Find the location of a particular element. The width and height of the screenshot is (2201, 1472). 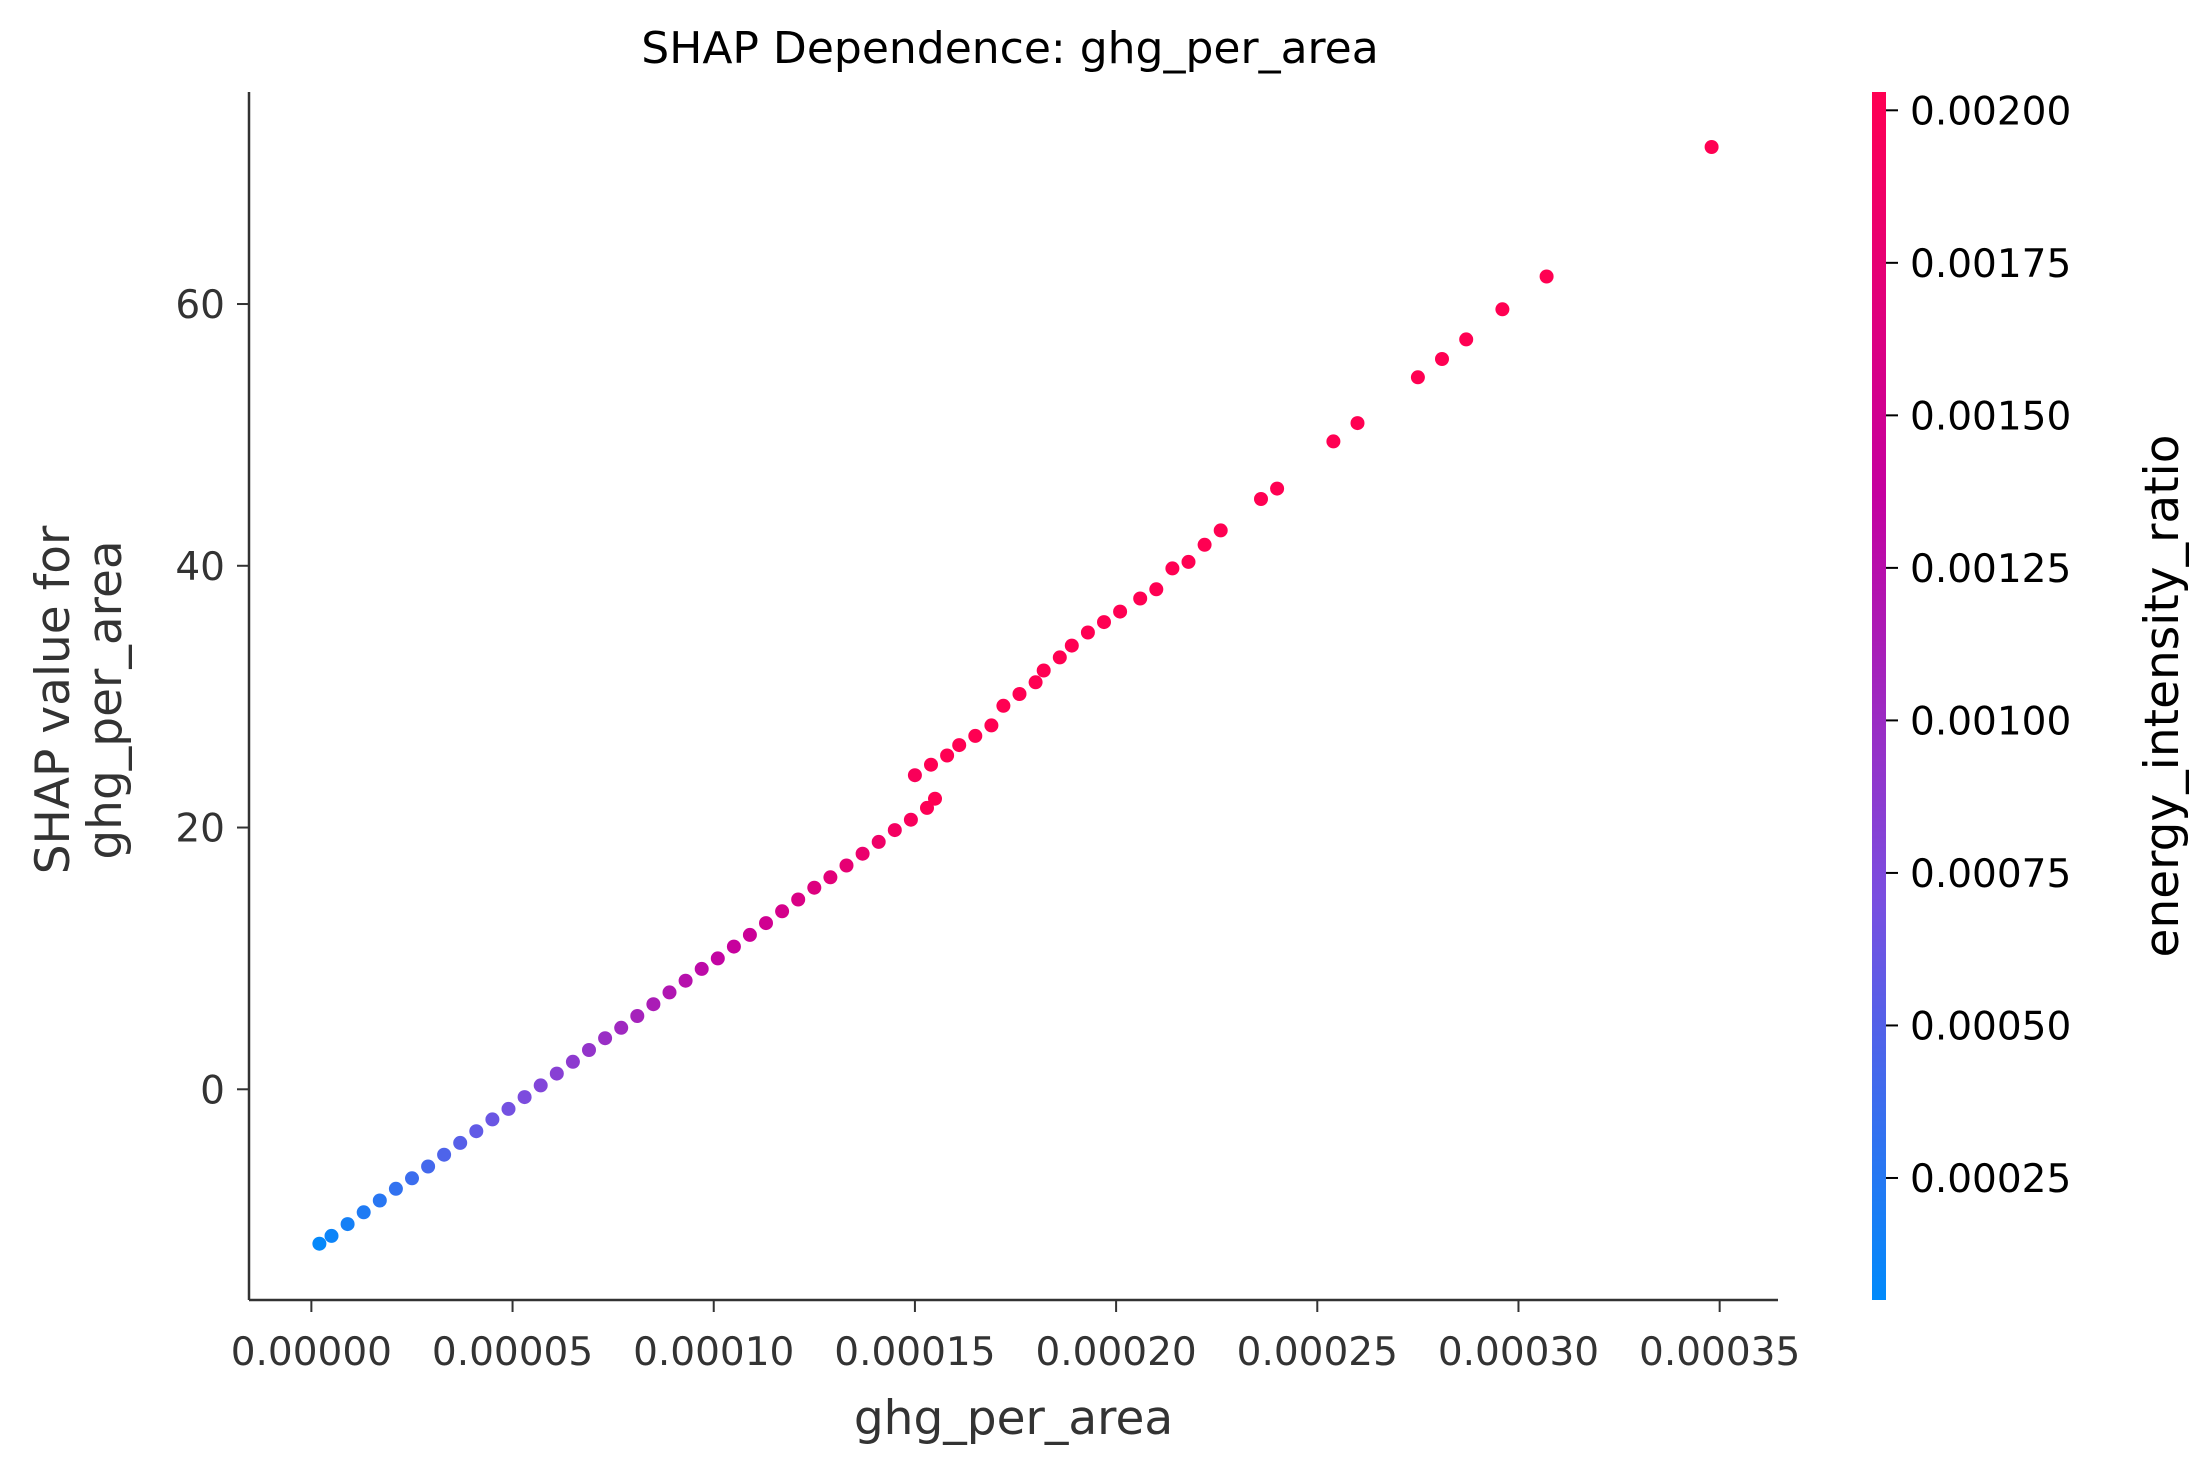

chart-title: SHAP Dependence: ghg_per_area is located at coordinates (1009, 48).